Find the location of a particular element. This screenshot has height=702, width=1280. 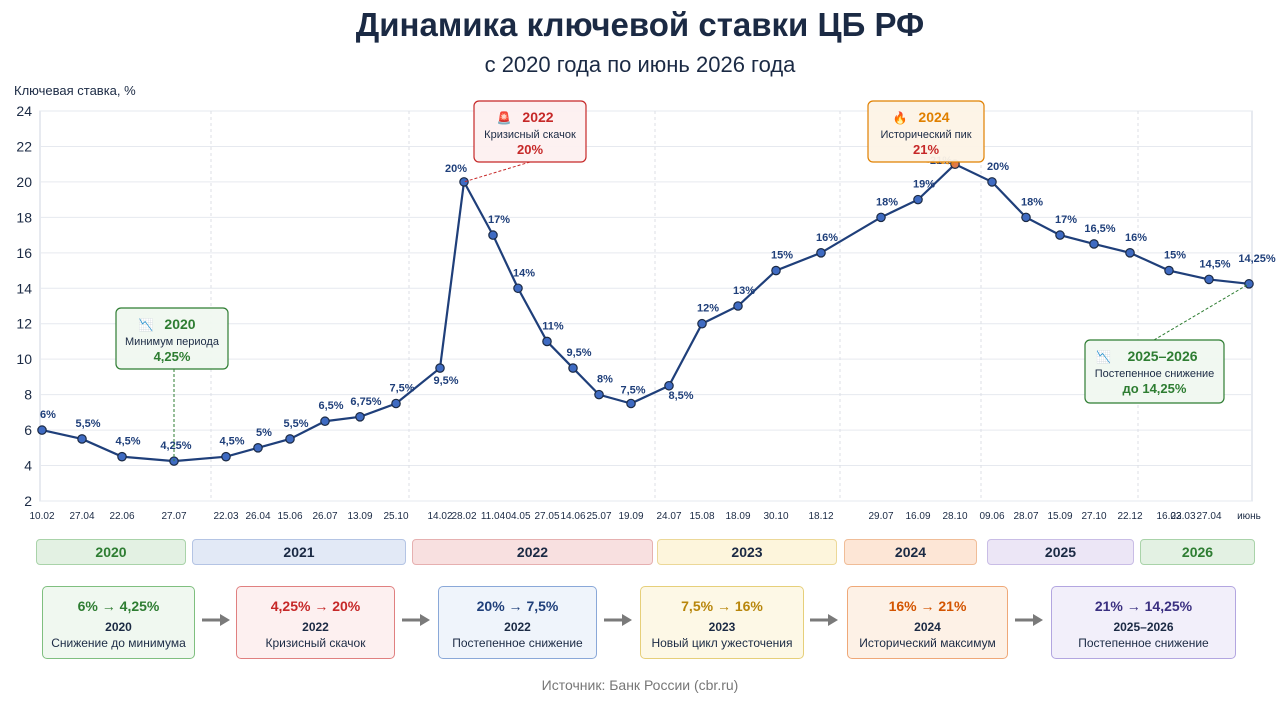

x-tick-label: 18.09 is located at coordinates (737, 516).